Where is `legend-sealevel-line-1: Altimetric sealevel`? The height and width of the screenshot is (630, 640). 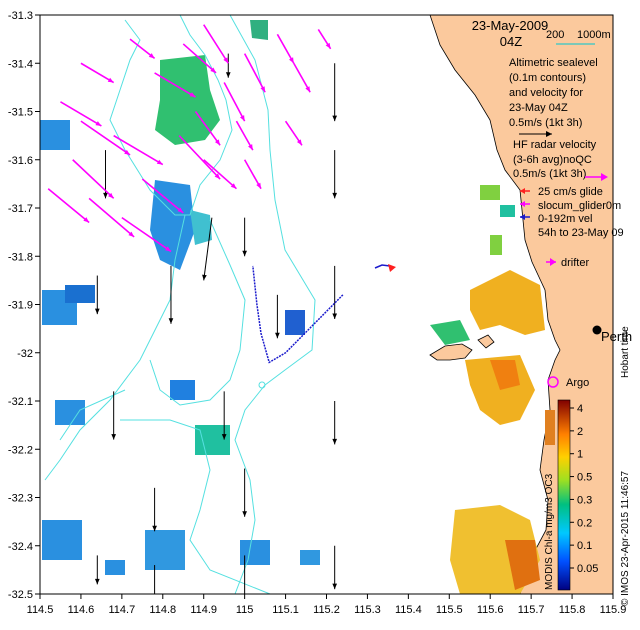 legend-sealevel-line-1: Altimetric sealevel is located at coordinates (553, 63).